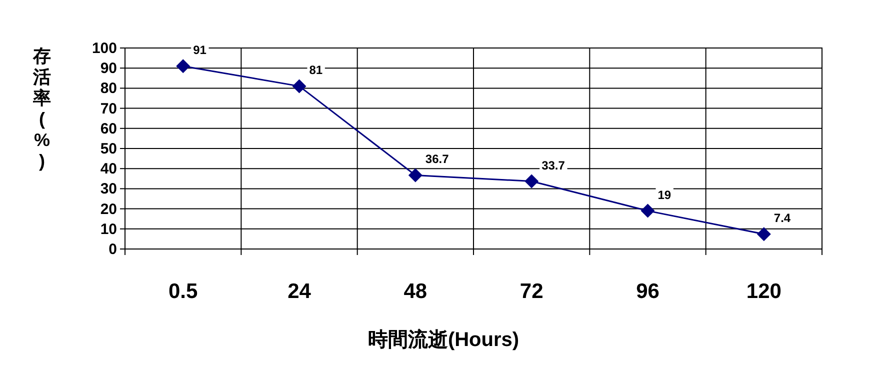  I want to click on x-tick-label: 72, so click(532, 291).